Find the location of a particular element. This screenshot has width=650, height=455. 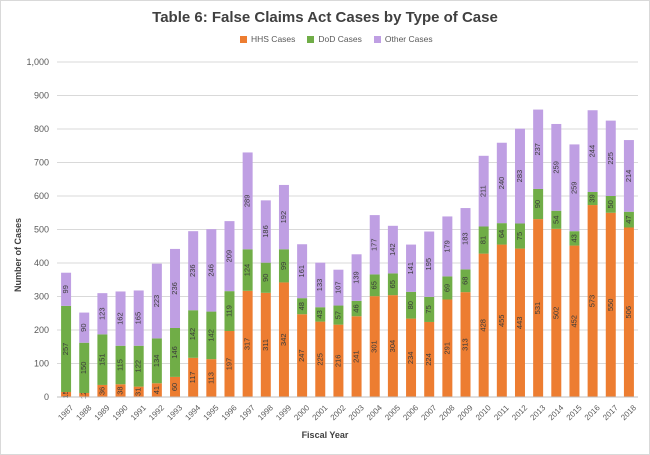

data-label: 237 is located at coordinates (537, 149).